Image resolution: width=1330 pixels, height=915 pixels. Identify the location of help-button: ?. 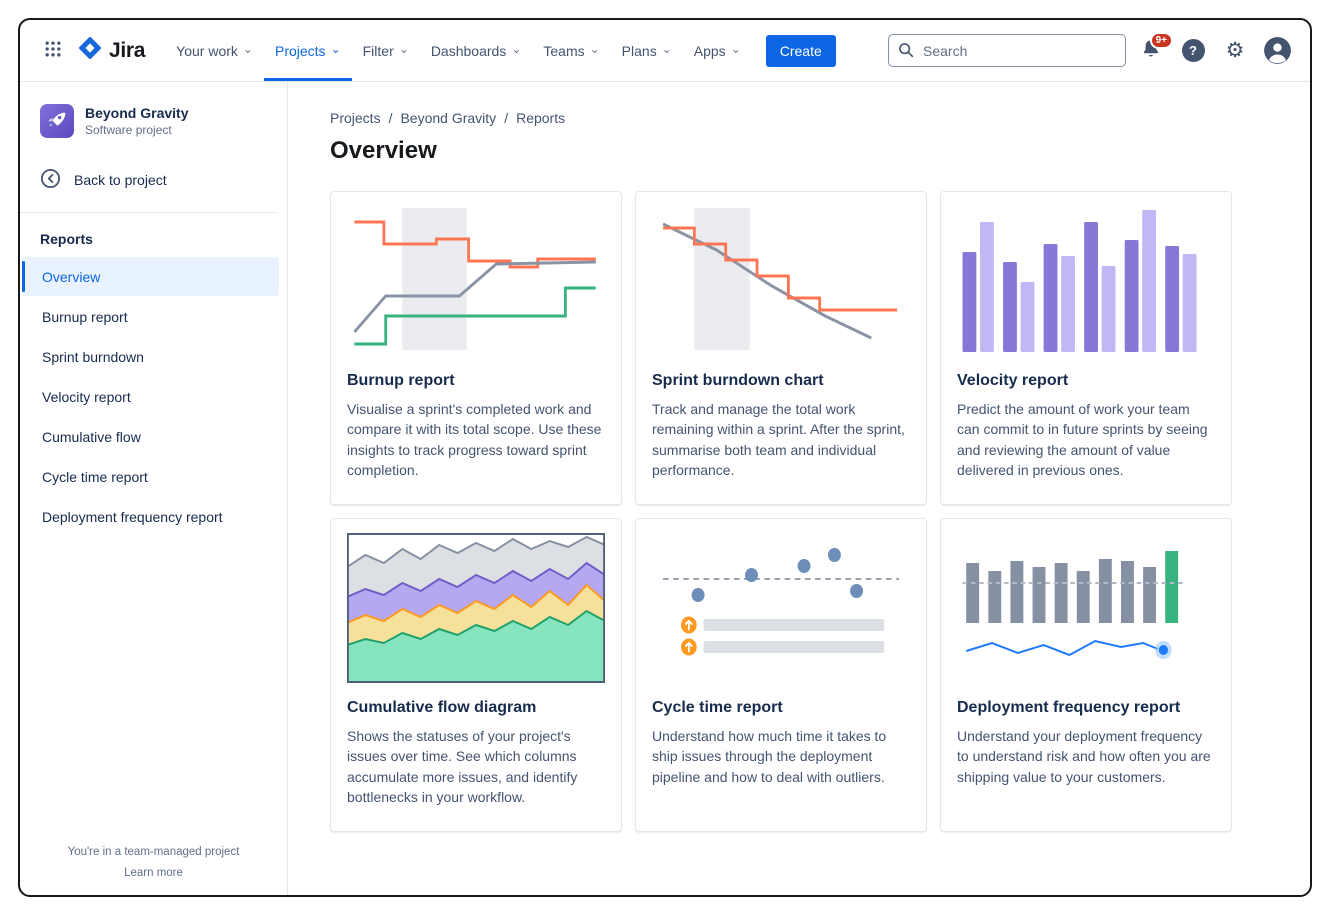
(1193, 51).